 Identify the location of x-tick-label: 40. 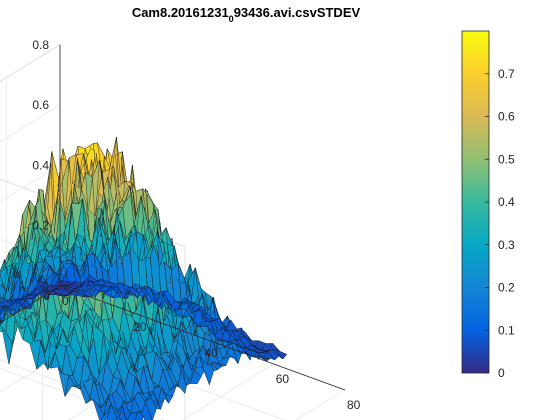
(212, 353).